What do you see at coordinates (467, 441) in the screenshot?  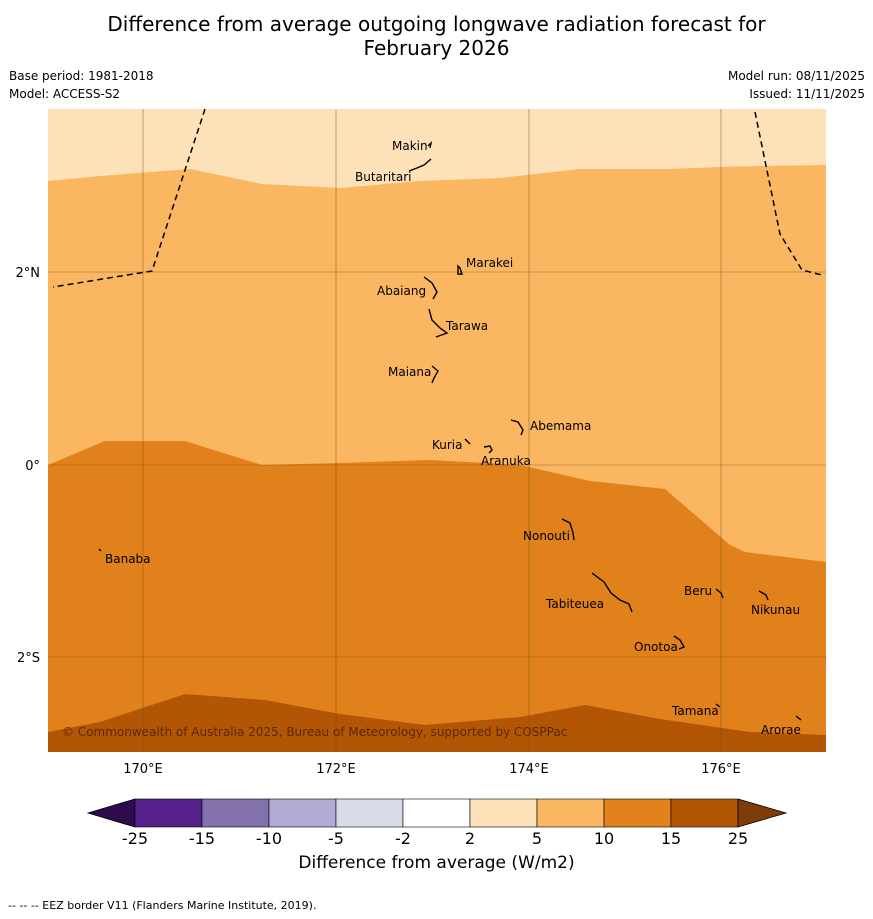 I see `island-kuria` at bounding box center [467, 441].